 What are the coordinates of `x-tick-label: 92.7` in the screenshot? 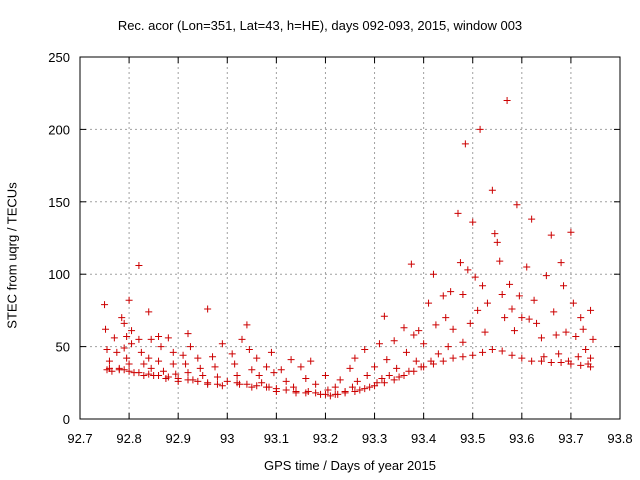 It's located at (79, 438).